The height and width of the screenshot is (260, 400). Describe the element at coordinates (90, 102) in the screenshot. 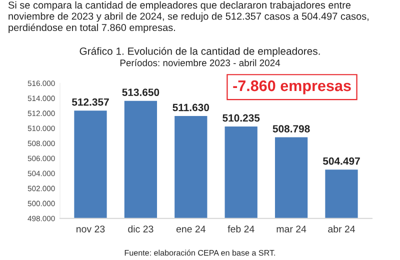

I see `data-label: 512.357` at that location.